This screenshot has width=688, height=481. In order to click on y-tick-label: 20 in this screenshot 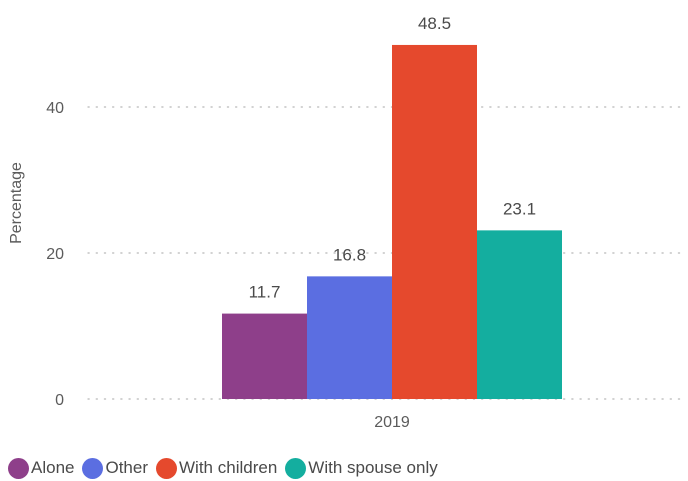, I will do `click(55, 254)`.